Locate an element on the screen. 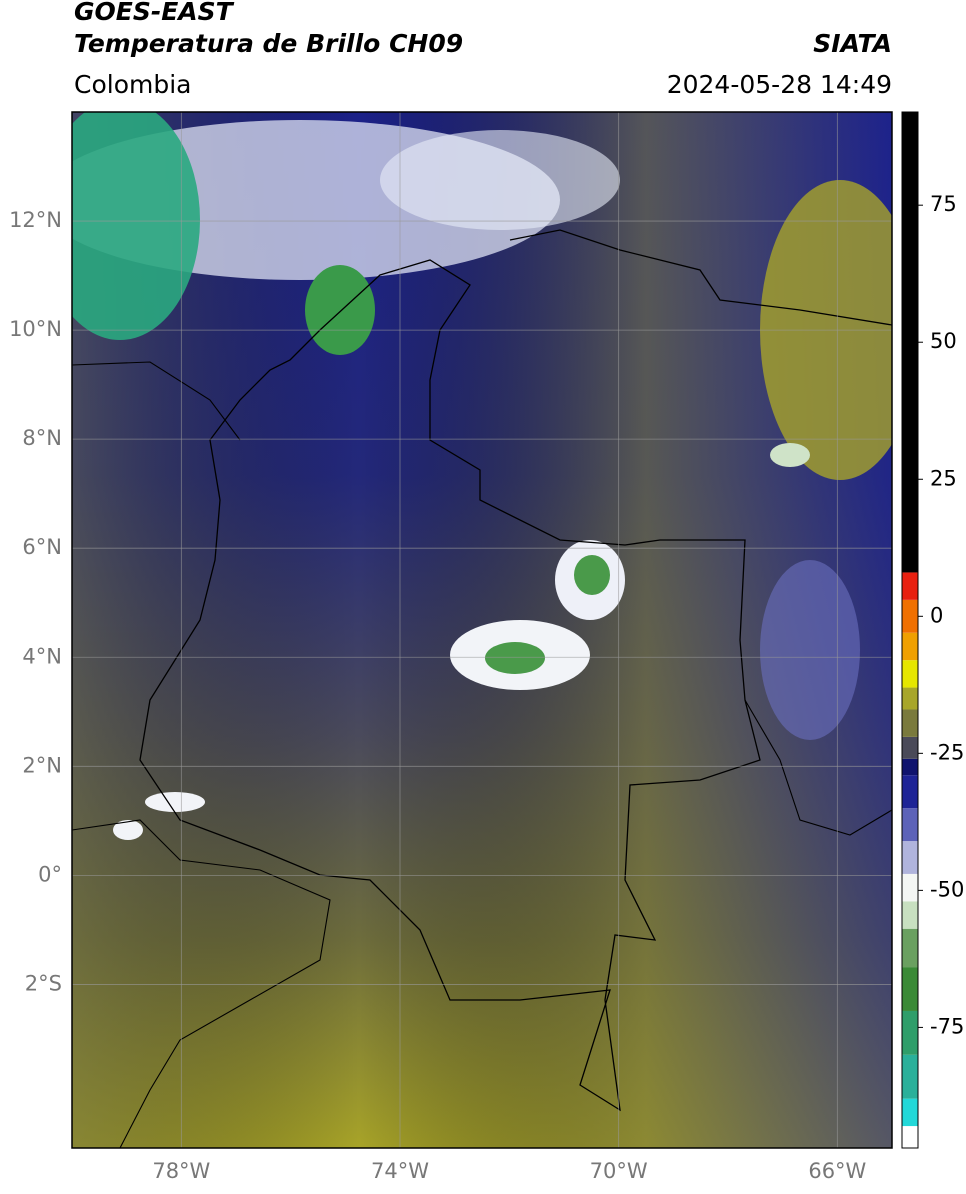 Image resolution: width=966 pixels, height=1194 pixels. y-tick-label: 4°N is located at coordinates (42, 656).